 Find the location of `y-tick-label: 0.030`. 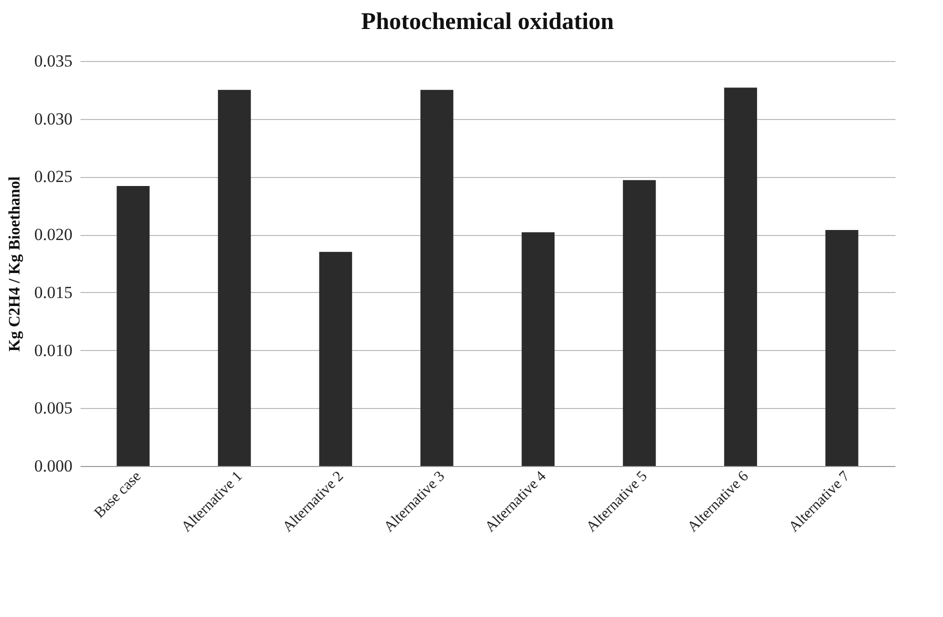

y-tick-label: 0.030 is located at coordinates (53, 118).